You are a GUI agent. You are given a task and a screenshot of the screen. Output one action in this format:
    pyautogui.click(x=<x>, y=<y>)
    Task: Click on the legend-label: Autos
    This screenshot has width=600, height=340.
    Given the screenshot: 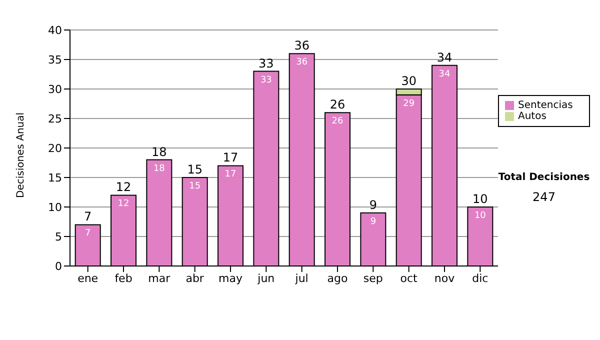 What is the action you would take?
    pyautogui.click(x=532, y=116)
    